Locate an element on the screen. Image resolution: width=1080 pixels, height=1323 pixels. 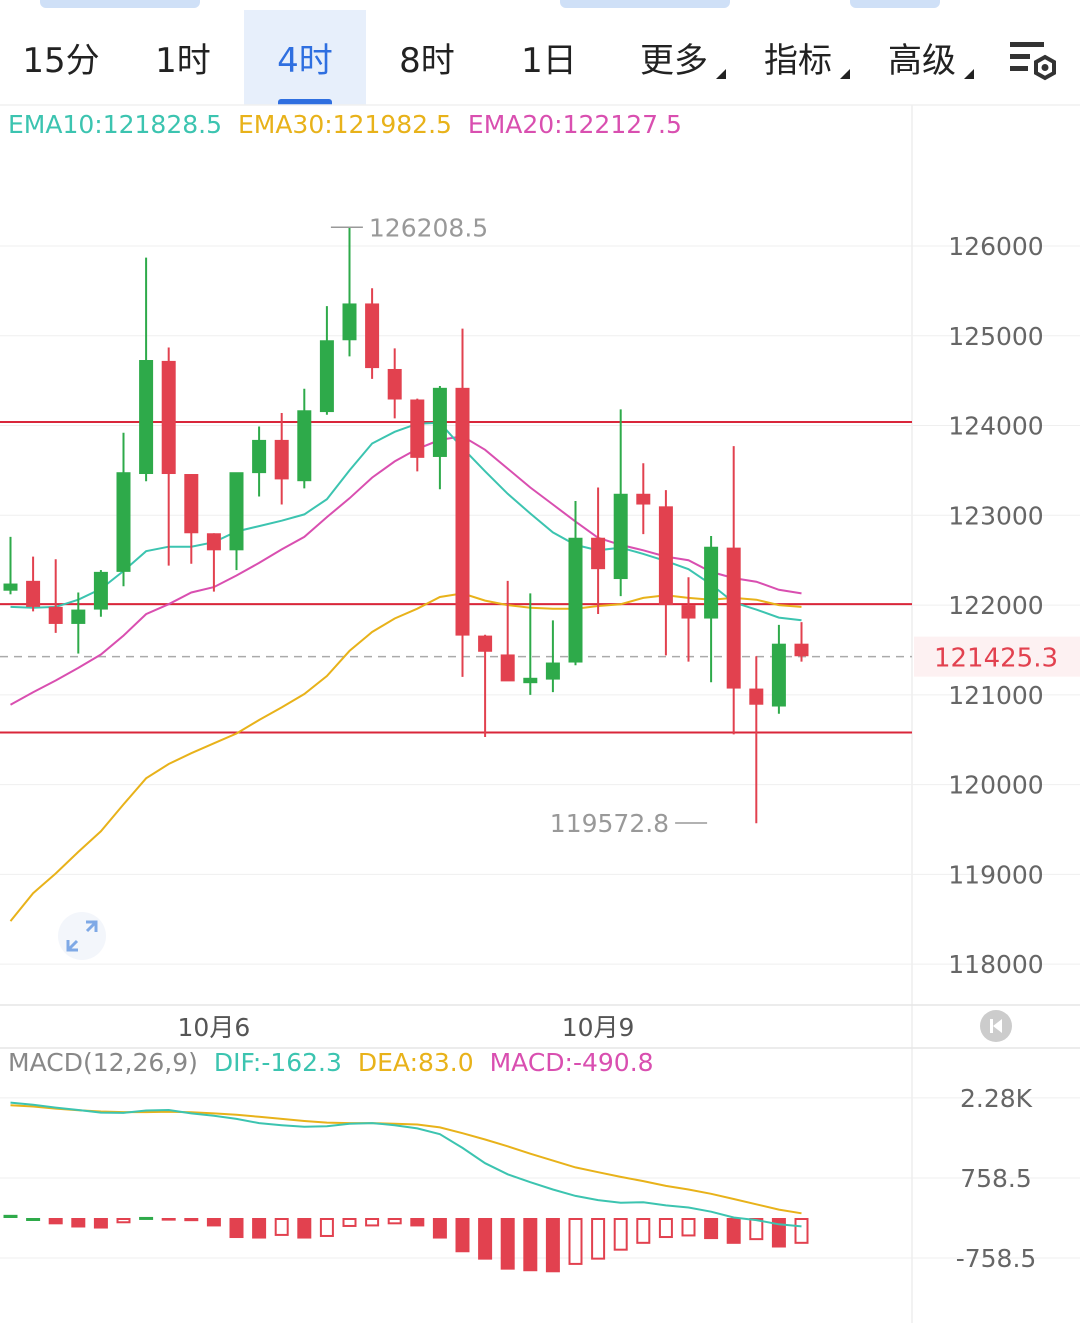
tab-label: 4时 is located at coordinates (305, 61).